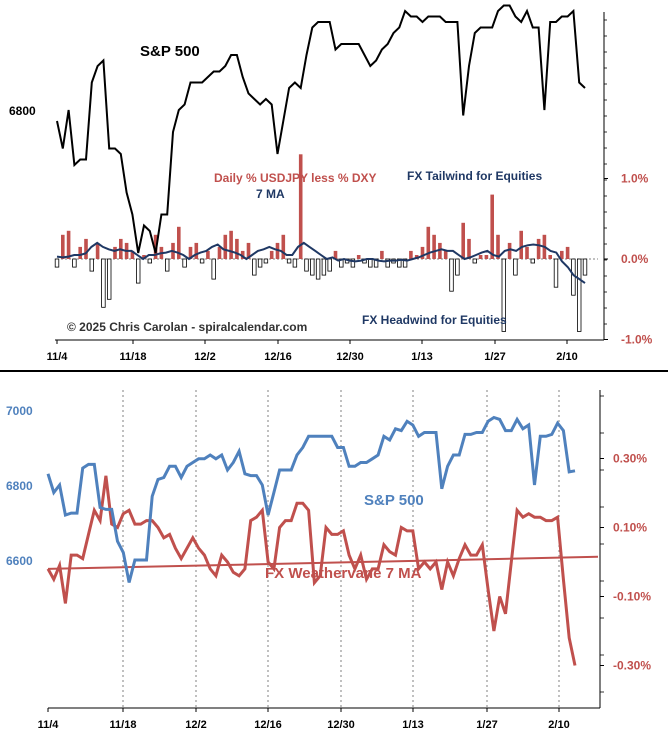  Describe the element at coordinates (635, 179) in the screenshot. I see `top-right-tick-label: 1.0%` at that location.